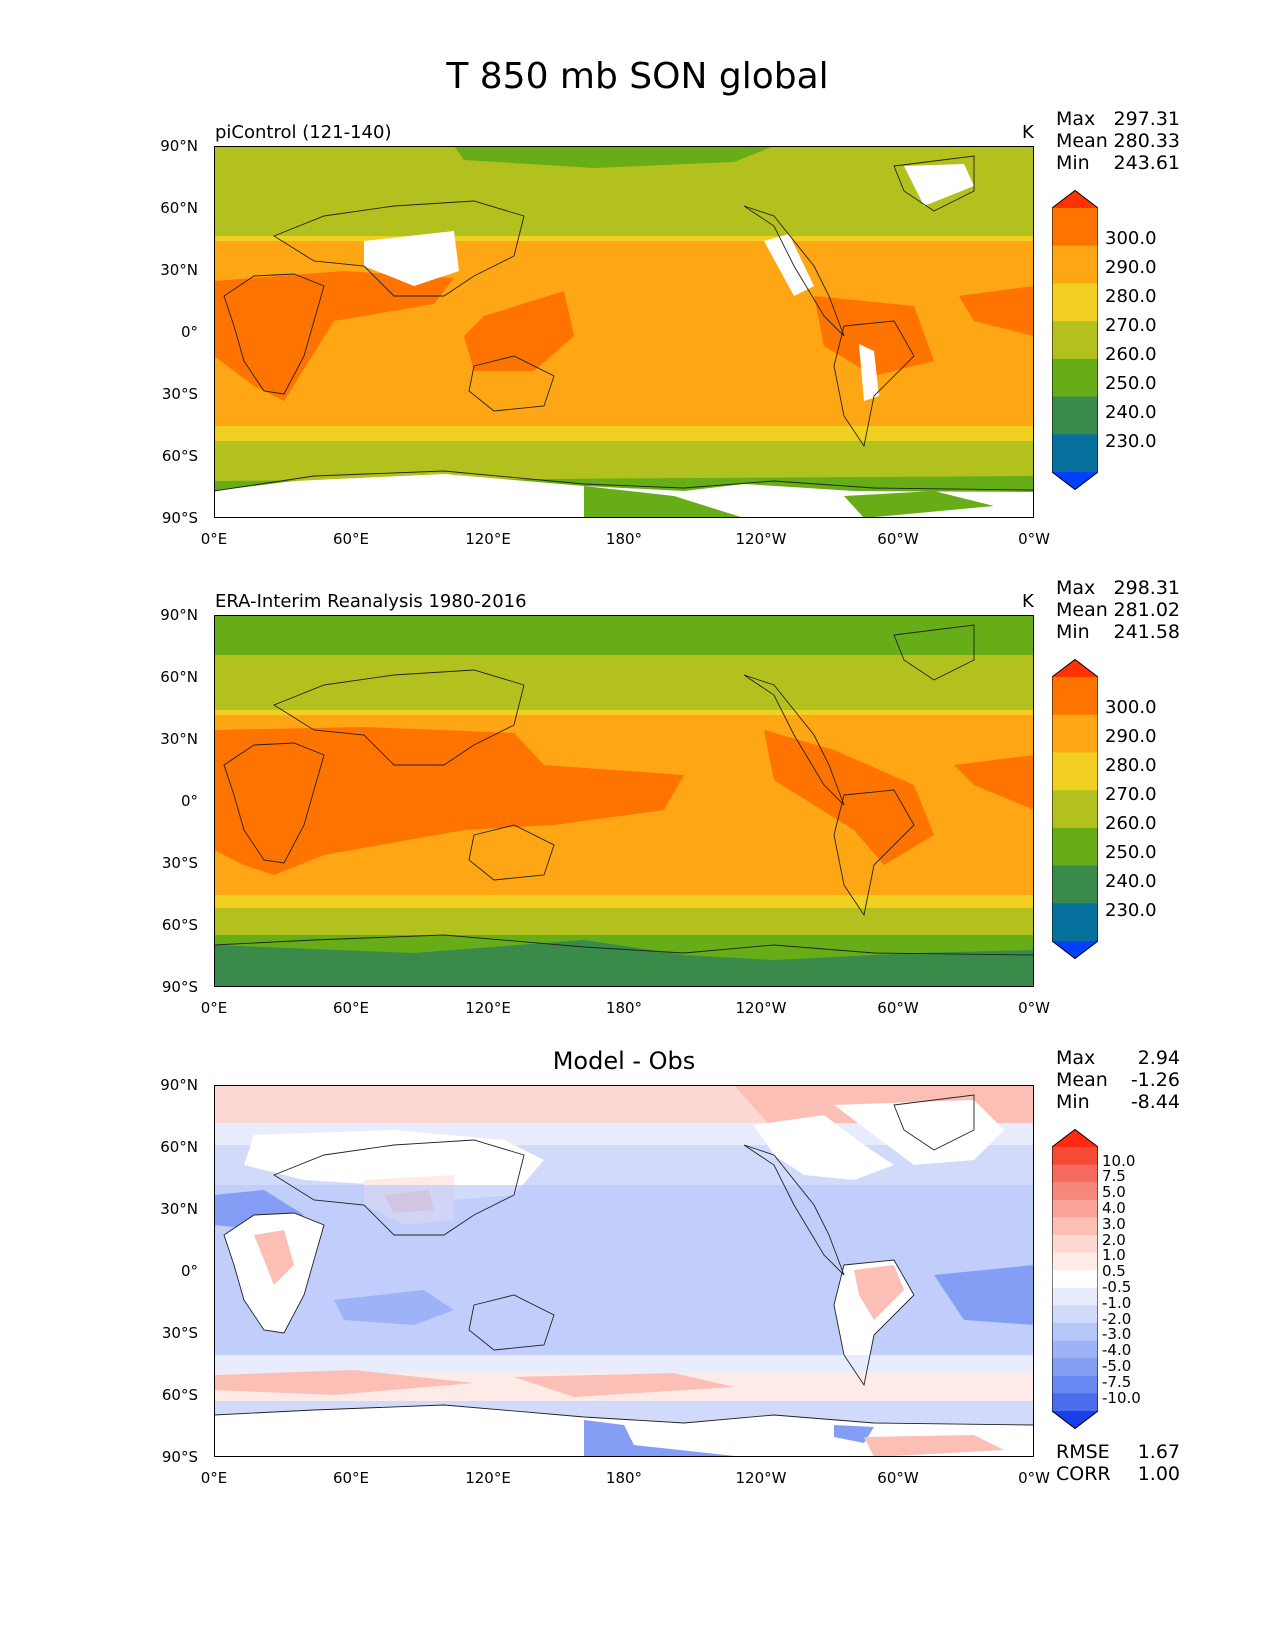 The height and width of the screenshot is (1650, 1275). What do you see at coordinates (624, 1061) in the screenshot?
I see `panel-title: Model - Obs` at bounding box center [624, 1061].